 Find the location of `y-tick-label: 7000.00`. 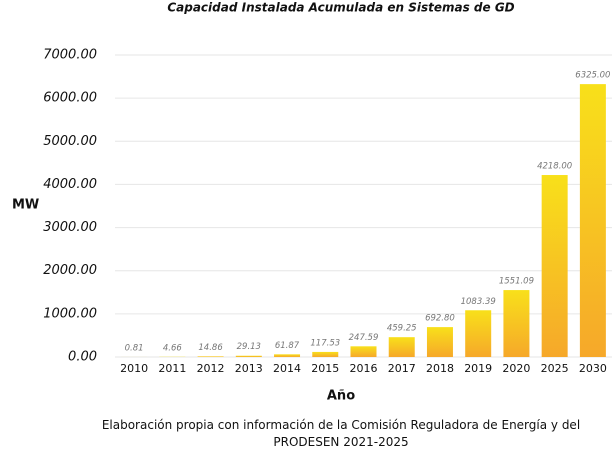

y-tick-label: 7000.00 is located at coordinates (70, 55).